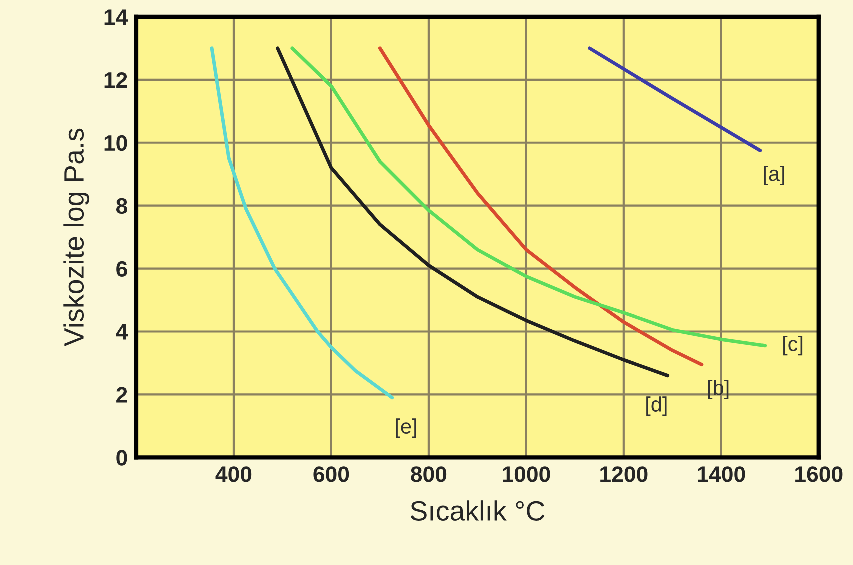  I want to click on y-tick-label: 0, so click(122, 458).